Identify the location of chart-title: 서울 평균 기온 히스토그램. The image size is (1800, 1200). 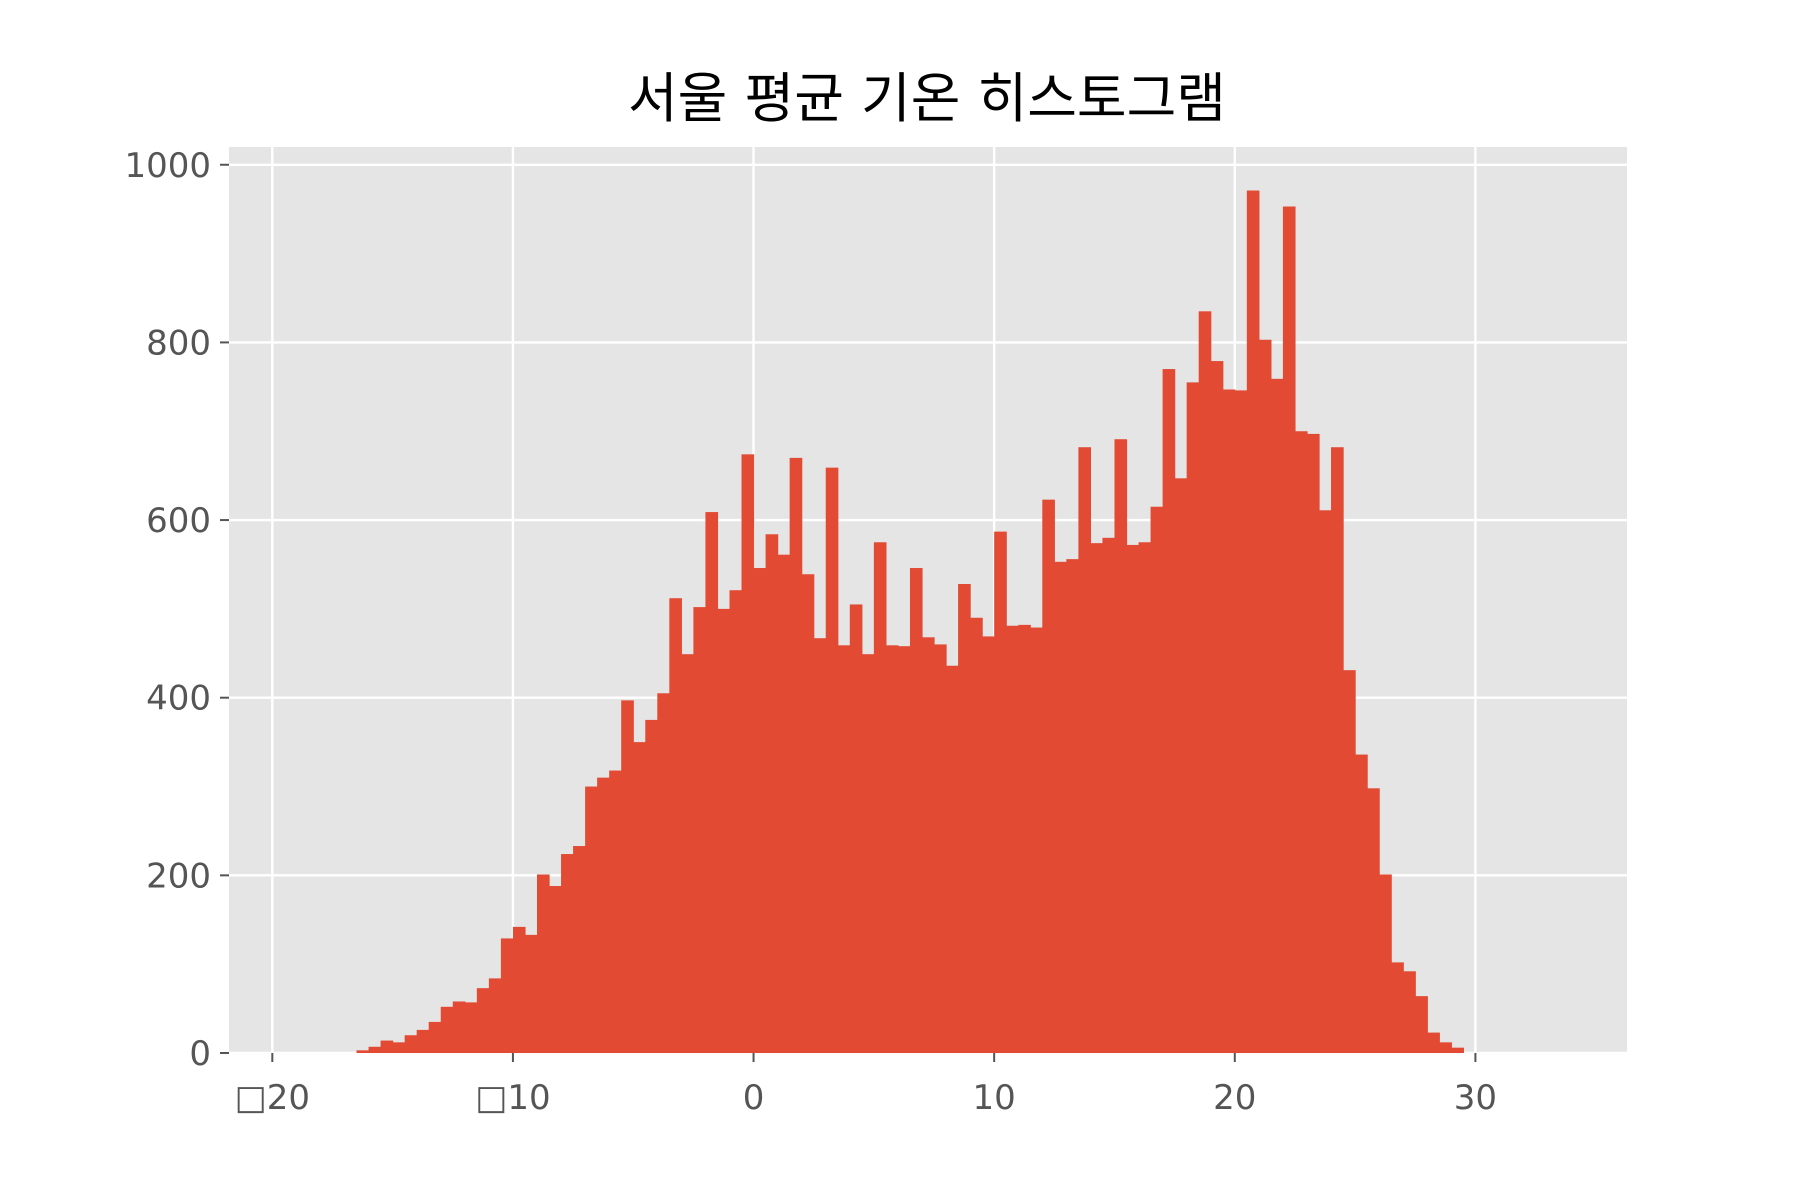
(927, 98).